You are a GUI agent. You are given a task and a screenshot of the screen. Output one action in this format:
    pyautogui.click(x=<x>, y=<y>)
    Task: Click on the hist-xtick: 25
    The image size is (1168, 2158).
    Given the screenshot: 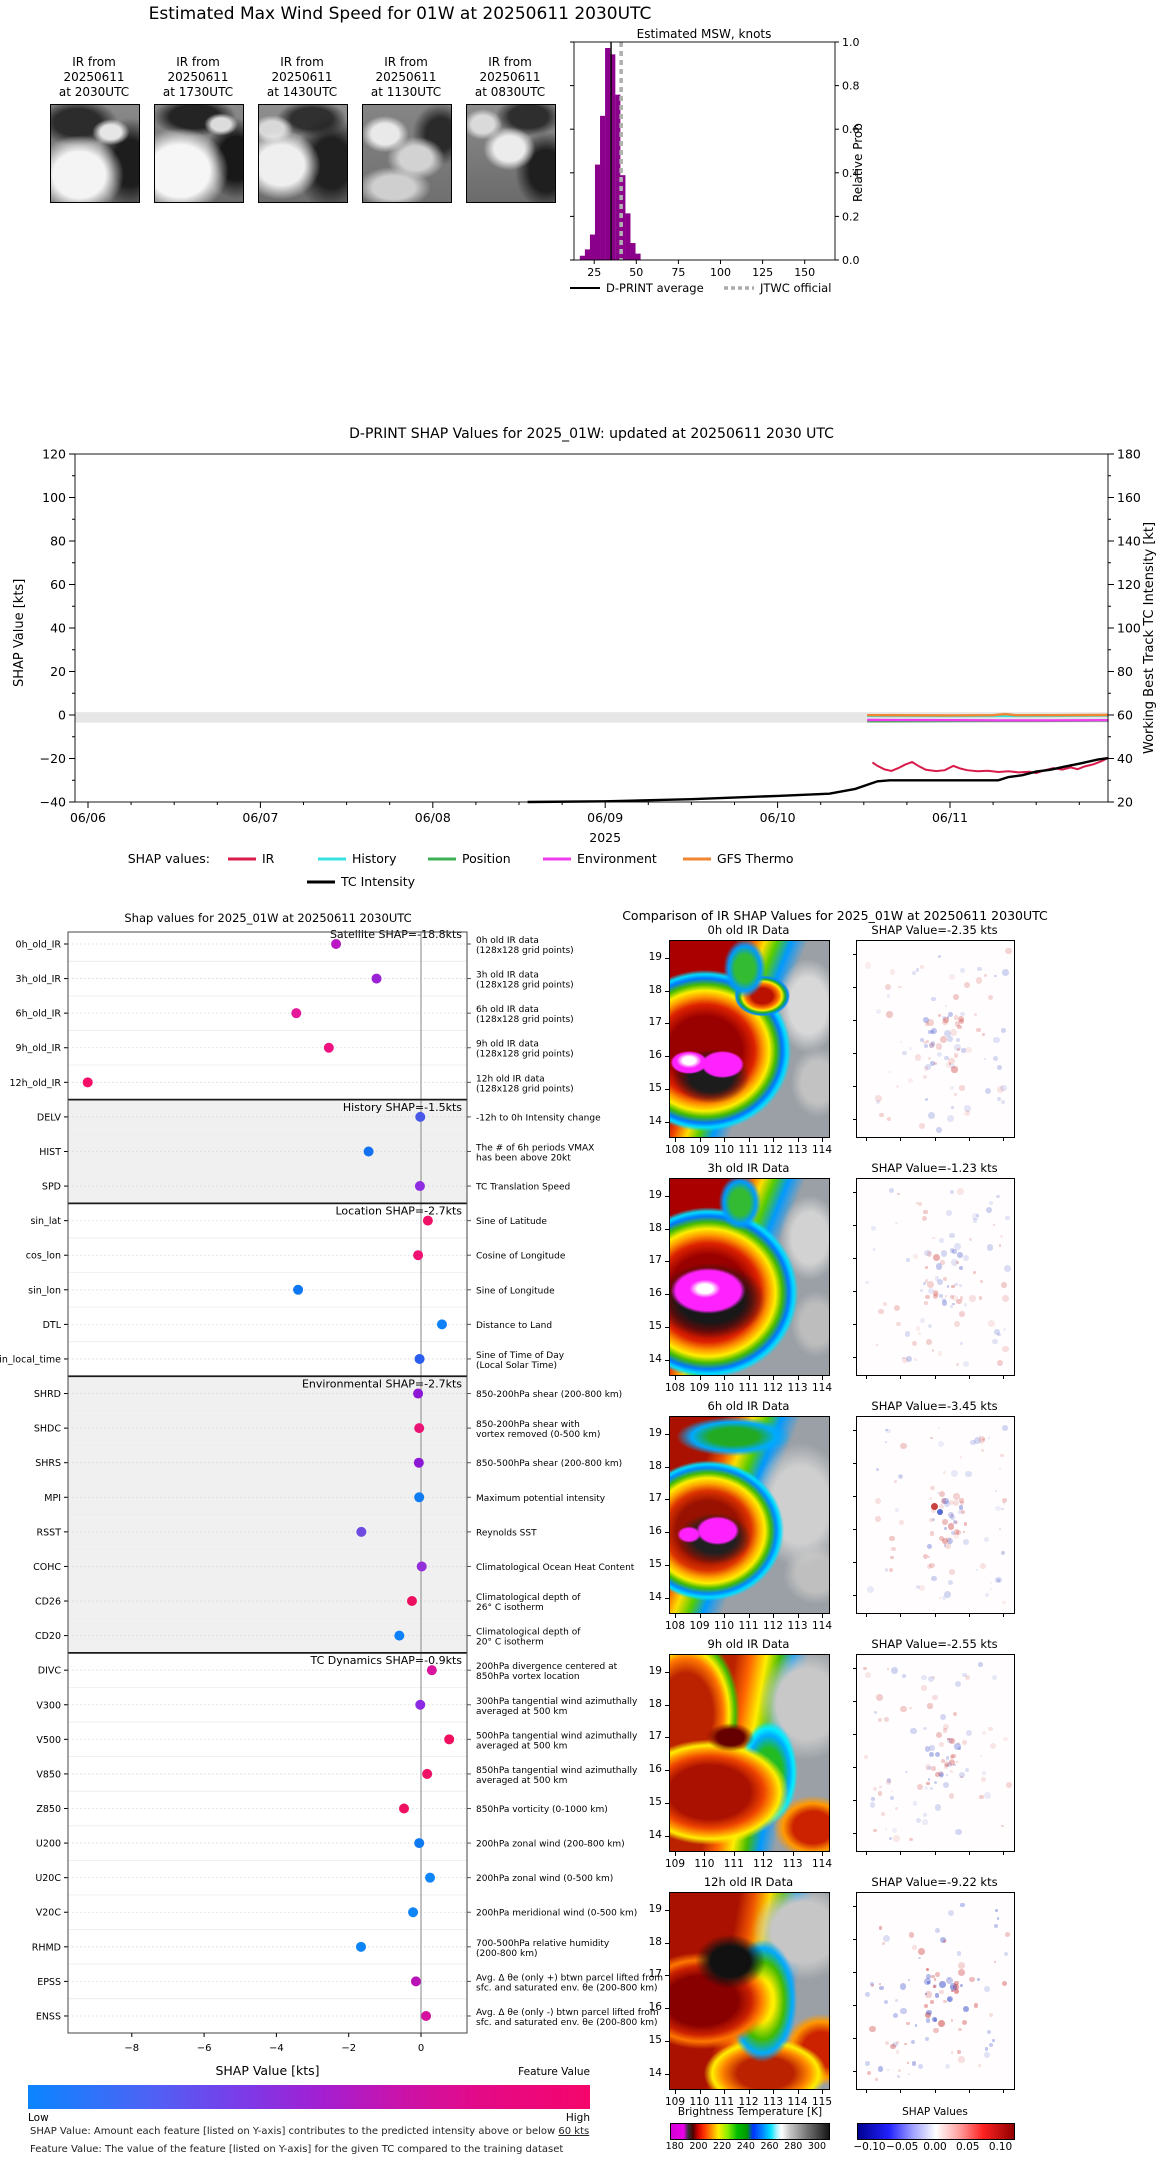 What is the action you would take?
    pyautogui.click(x=594, y=272)
    